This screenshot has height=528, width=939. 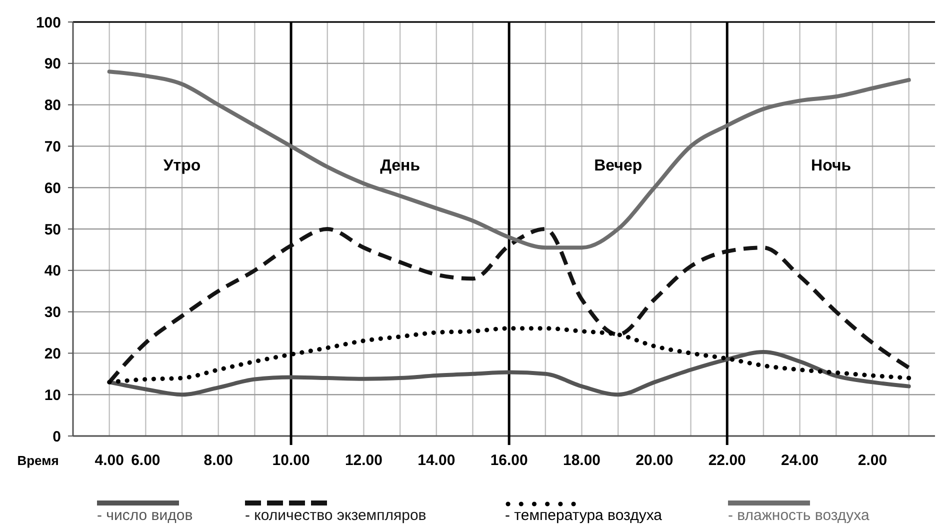 What do you see at coordinates (831, 166) in the screenshot?
I see `annotation: Ночь` at bounding box center [831, 166].